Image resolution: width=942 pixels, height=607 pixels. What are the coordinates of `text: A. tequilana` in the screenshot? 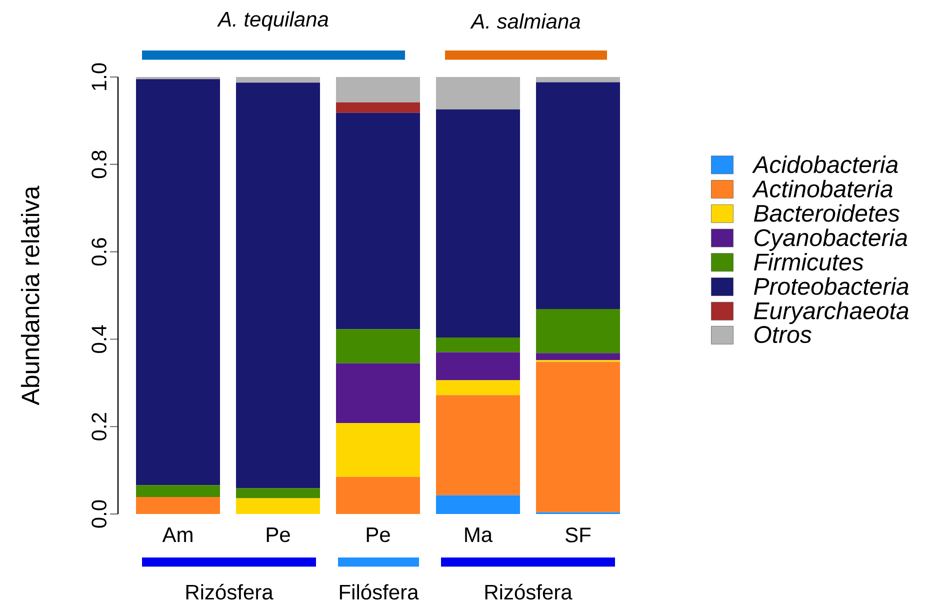 It's located at (272, 21).